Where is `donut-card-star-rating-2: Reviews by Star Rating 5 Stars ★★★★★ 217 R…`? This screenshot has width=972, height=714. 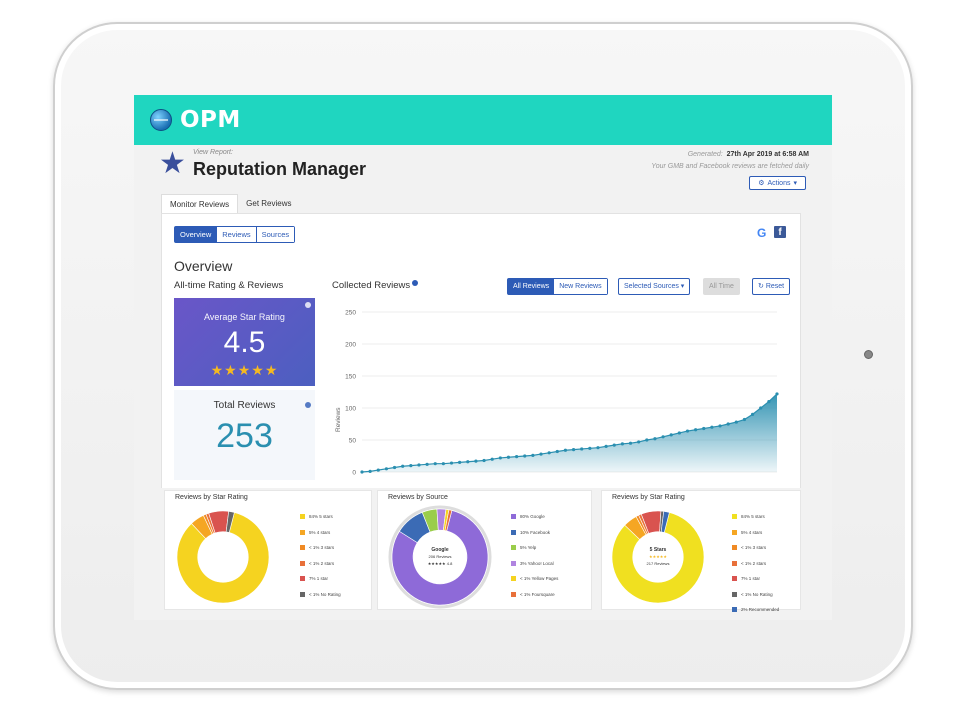
donut-card-star-rating-2: Reviews by Star Rating 5 Stars ★★★★★ 217 R… is located at coordinates (701, 551).